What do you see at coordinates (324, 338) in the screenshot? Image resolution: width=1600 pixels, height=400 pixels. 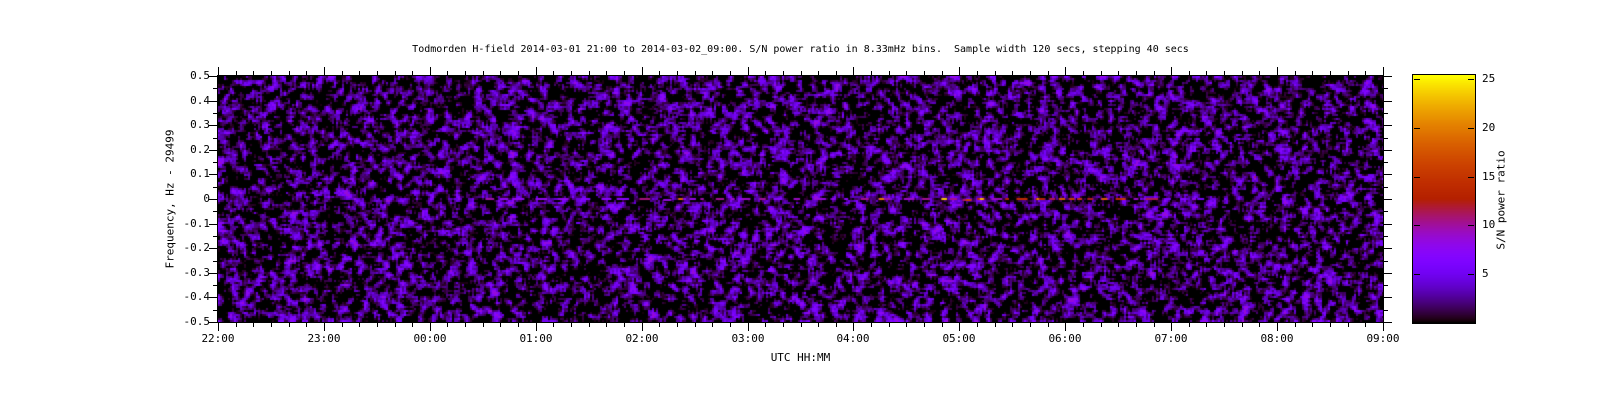 I see `x-tick-label: 23:00` at bounding box center [324, 338].